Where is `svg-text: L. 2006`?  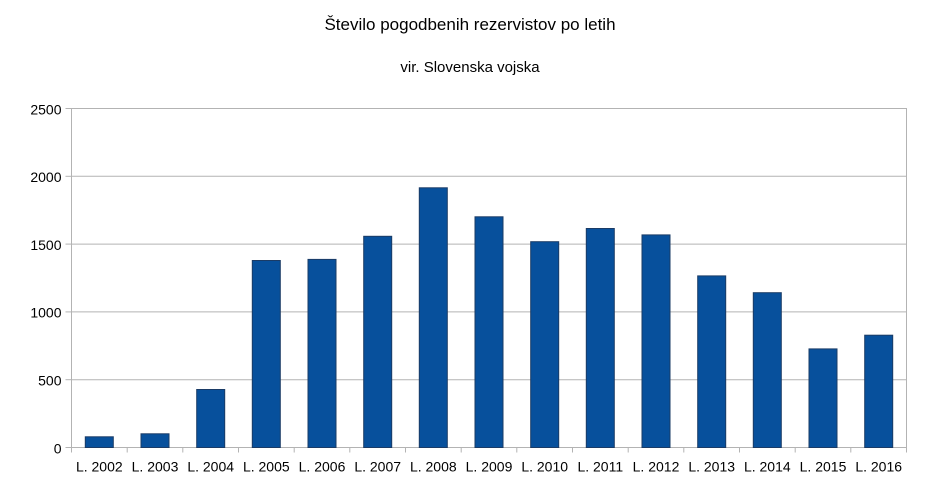
svg-text: L. 2006 is located at coordinates (322, 467).